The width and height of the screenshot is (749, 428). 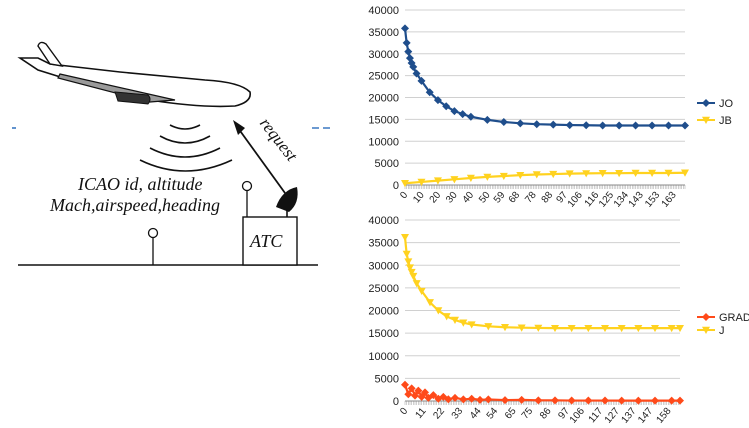 I want to click on legend-label-jb: JB, so click(x=725, y=121).